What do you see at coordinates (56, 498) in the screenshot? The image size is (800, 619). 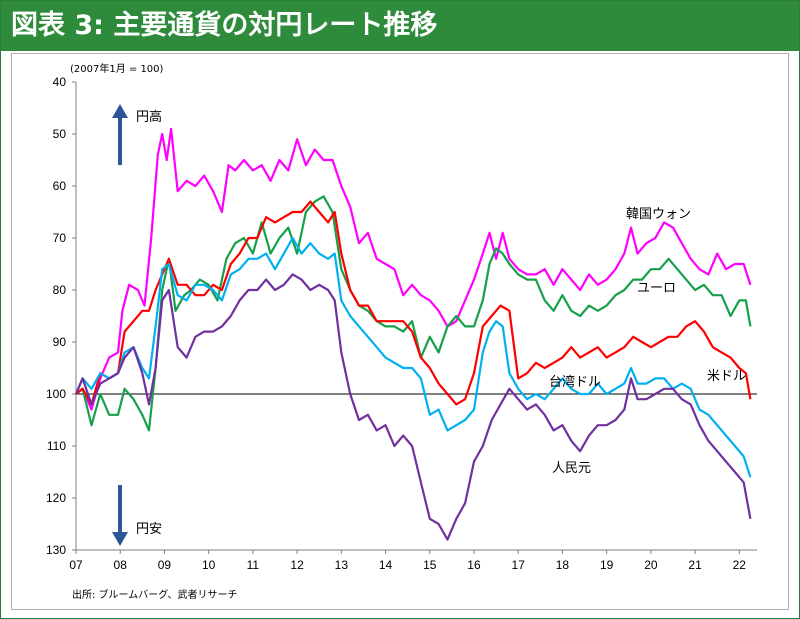 I see `y-tick-label: 120` at bounding box center [56, 498].